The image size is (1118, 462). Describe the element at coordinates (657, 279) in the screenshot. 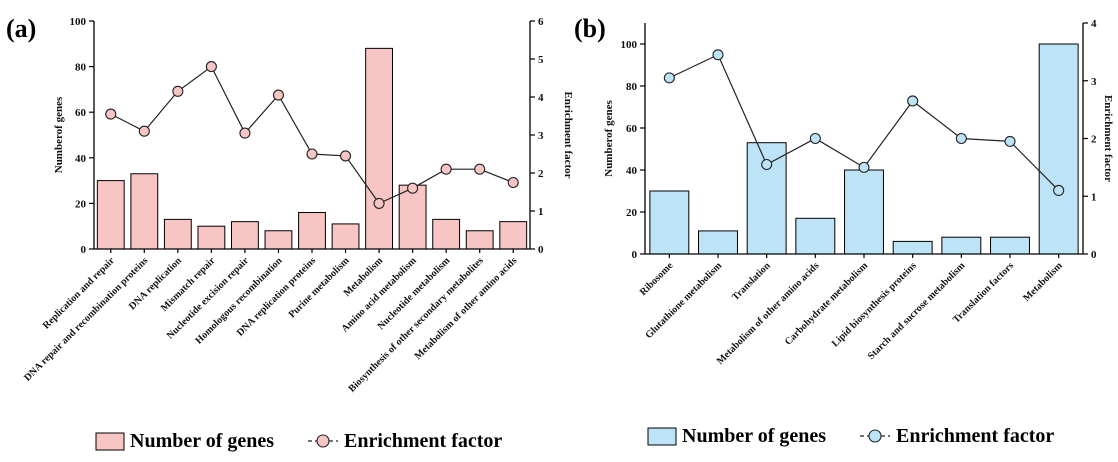

I see `category-label: Ribosome` at that location.